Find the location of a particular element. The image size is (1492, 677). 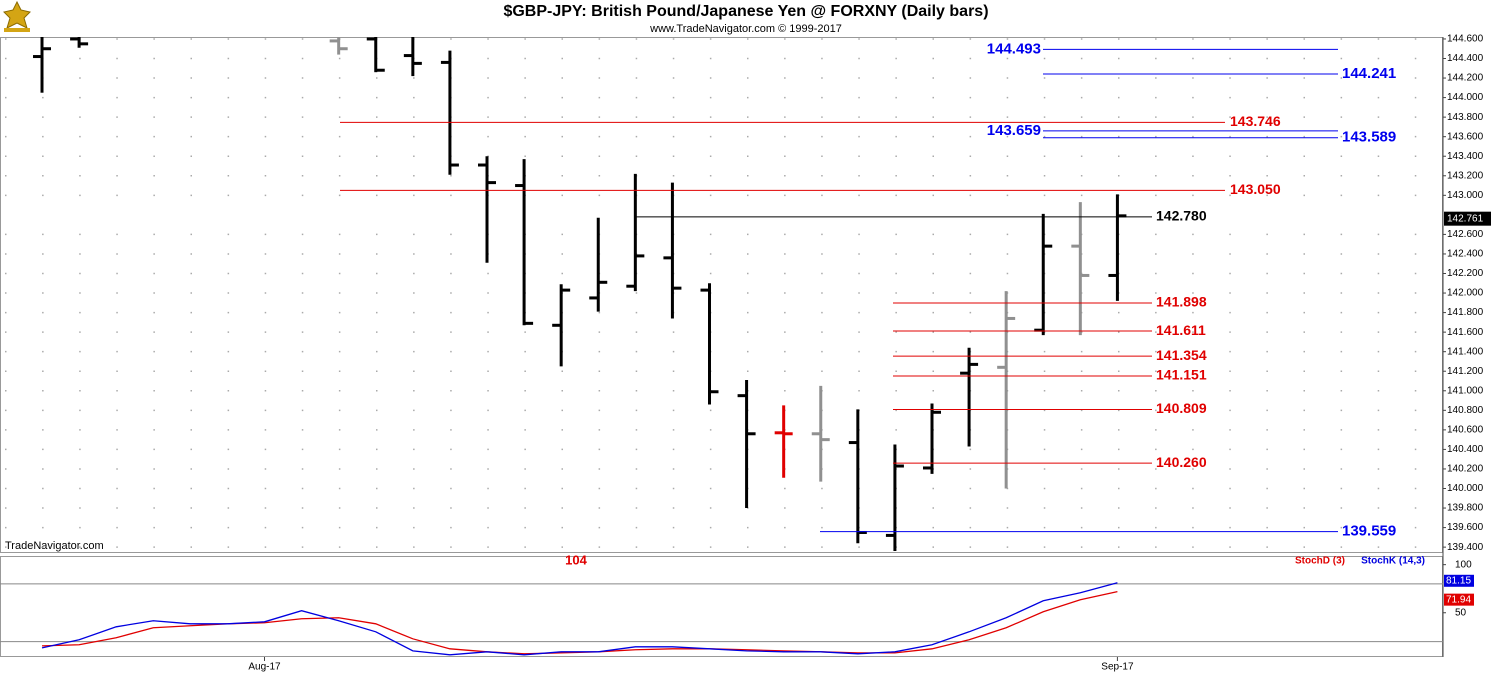

y-tick-label: 142.200 is located at coordinates (1465, 273).